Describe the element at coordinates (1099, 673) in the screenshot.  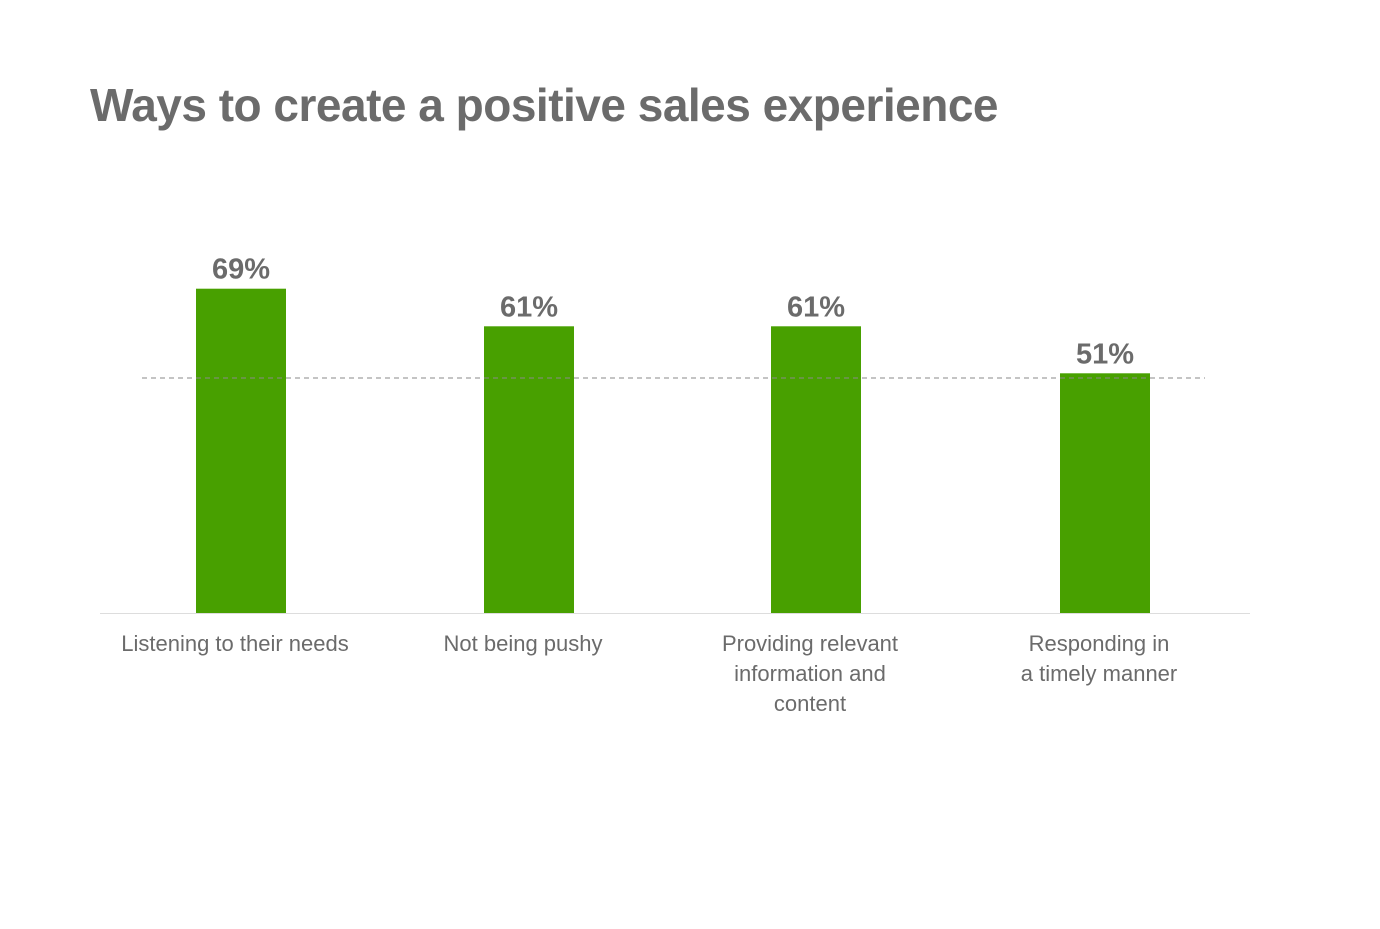
I see `category-label-line: a timely manner` at that location.